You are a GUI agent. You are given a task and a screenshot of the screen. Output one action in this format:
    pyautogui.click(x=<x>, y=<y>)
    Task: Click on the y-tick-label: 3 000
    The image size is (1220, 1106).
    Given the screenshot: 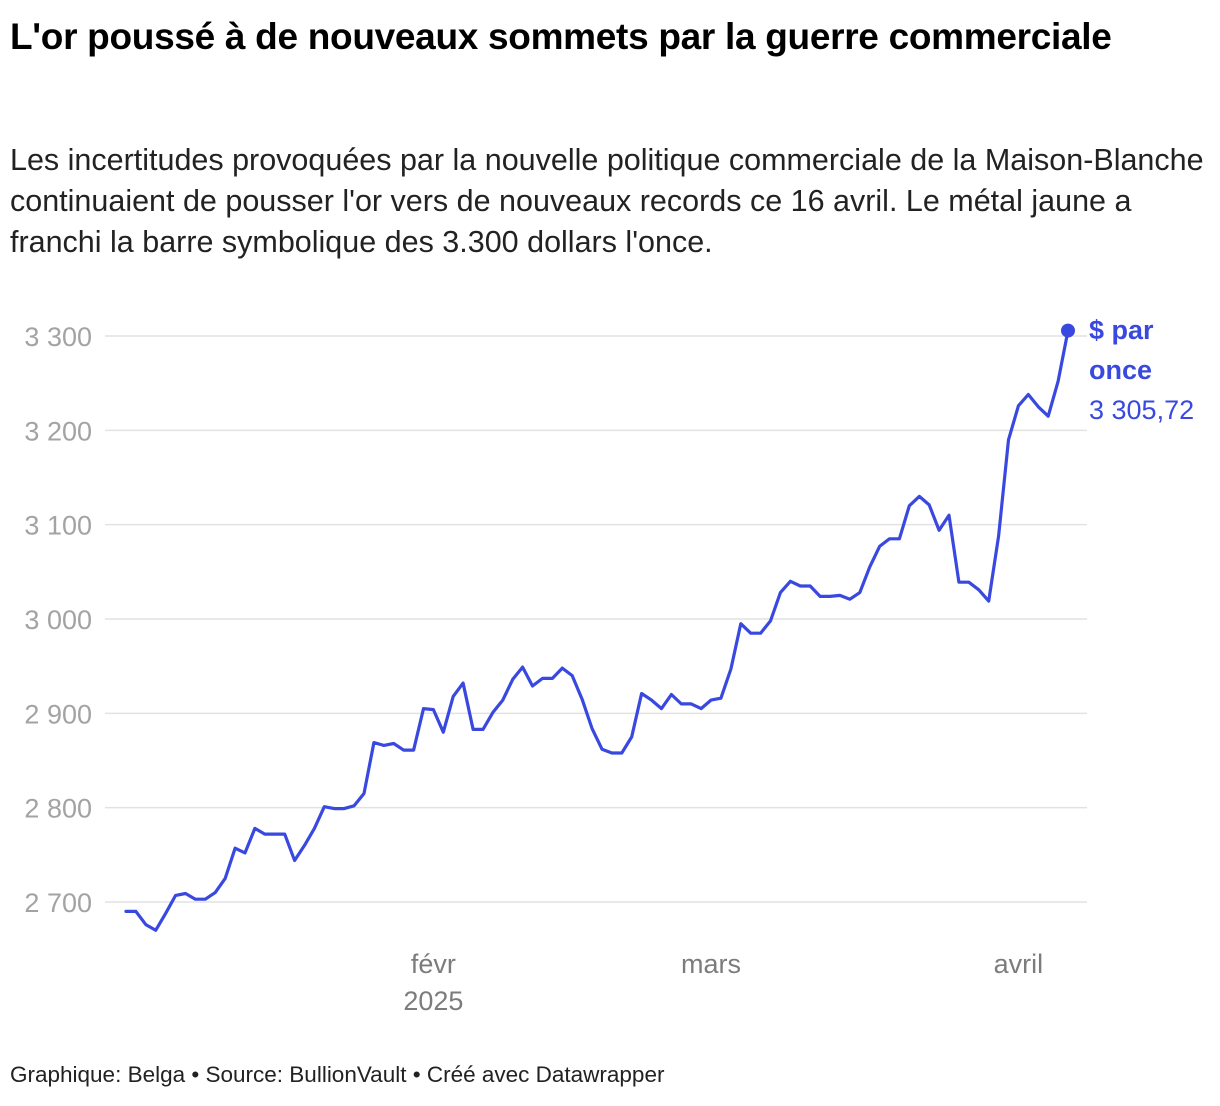 What is the action you would take?
    pyautogui.click(x=58, y=620)
    